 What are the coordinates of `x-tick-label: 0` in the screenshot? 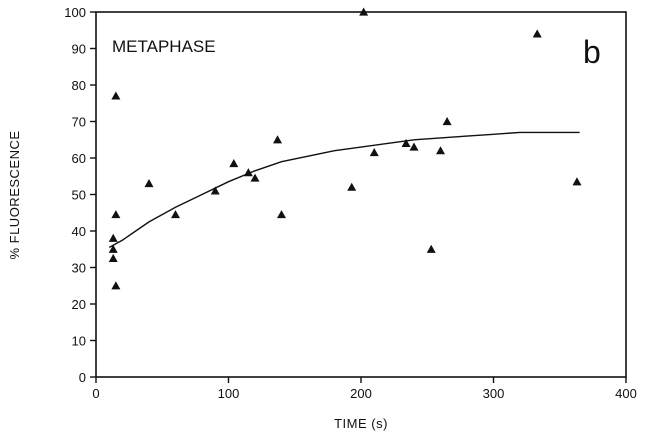 It's located at (95, 393).